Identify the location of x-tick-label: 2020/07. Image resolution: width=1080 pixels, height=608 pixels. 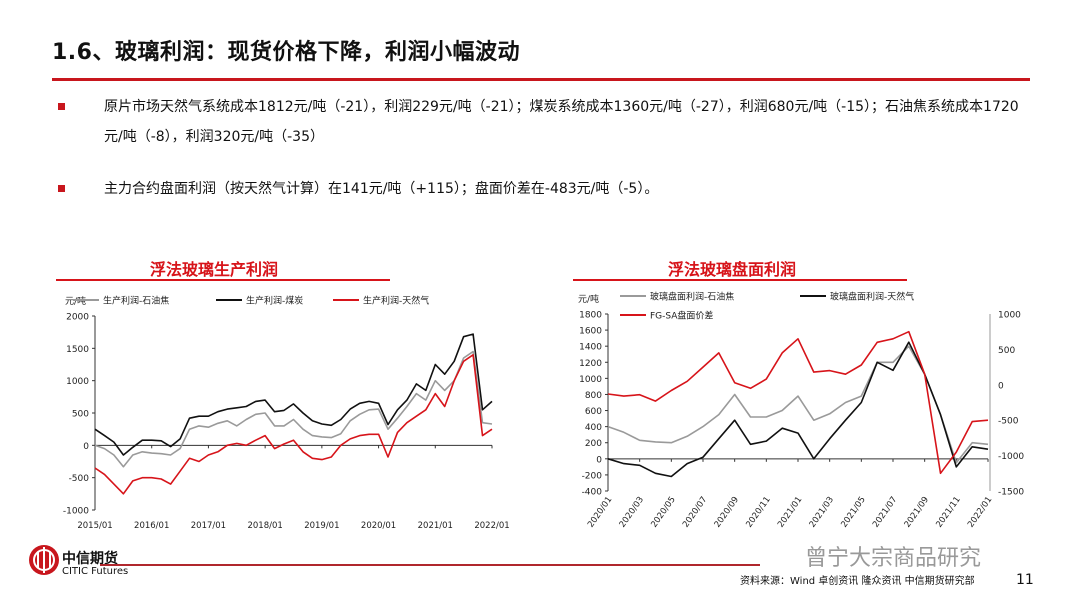
(695, 512).